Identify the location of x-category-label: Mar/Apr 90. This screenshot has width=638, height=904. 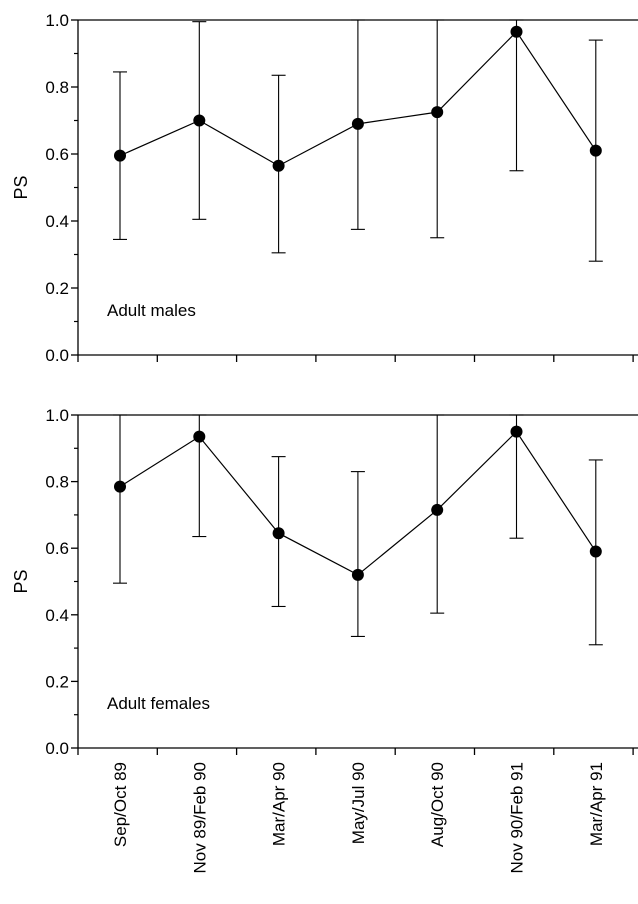
(279, 804).